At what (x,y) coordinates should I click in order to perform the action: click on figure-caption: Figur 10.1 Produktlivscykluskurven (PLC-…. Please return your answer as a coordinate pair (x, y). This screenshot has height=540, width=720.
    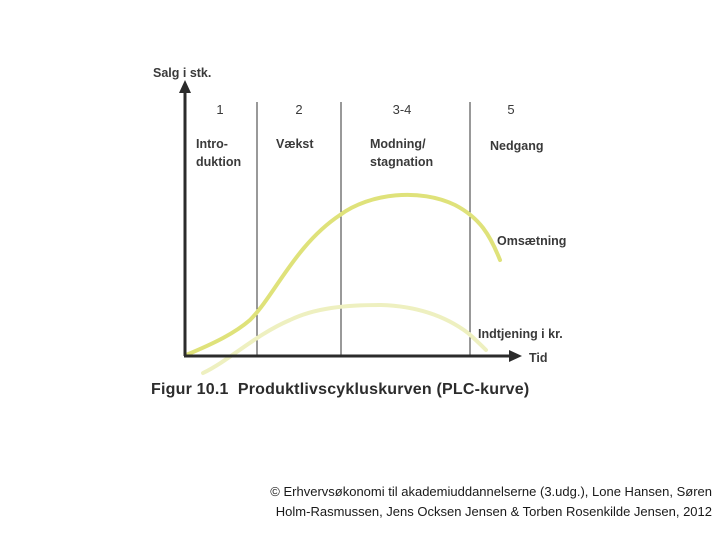
    Looking at the image, I should click on (340, 389).